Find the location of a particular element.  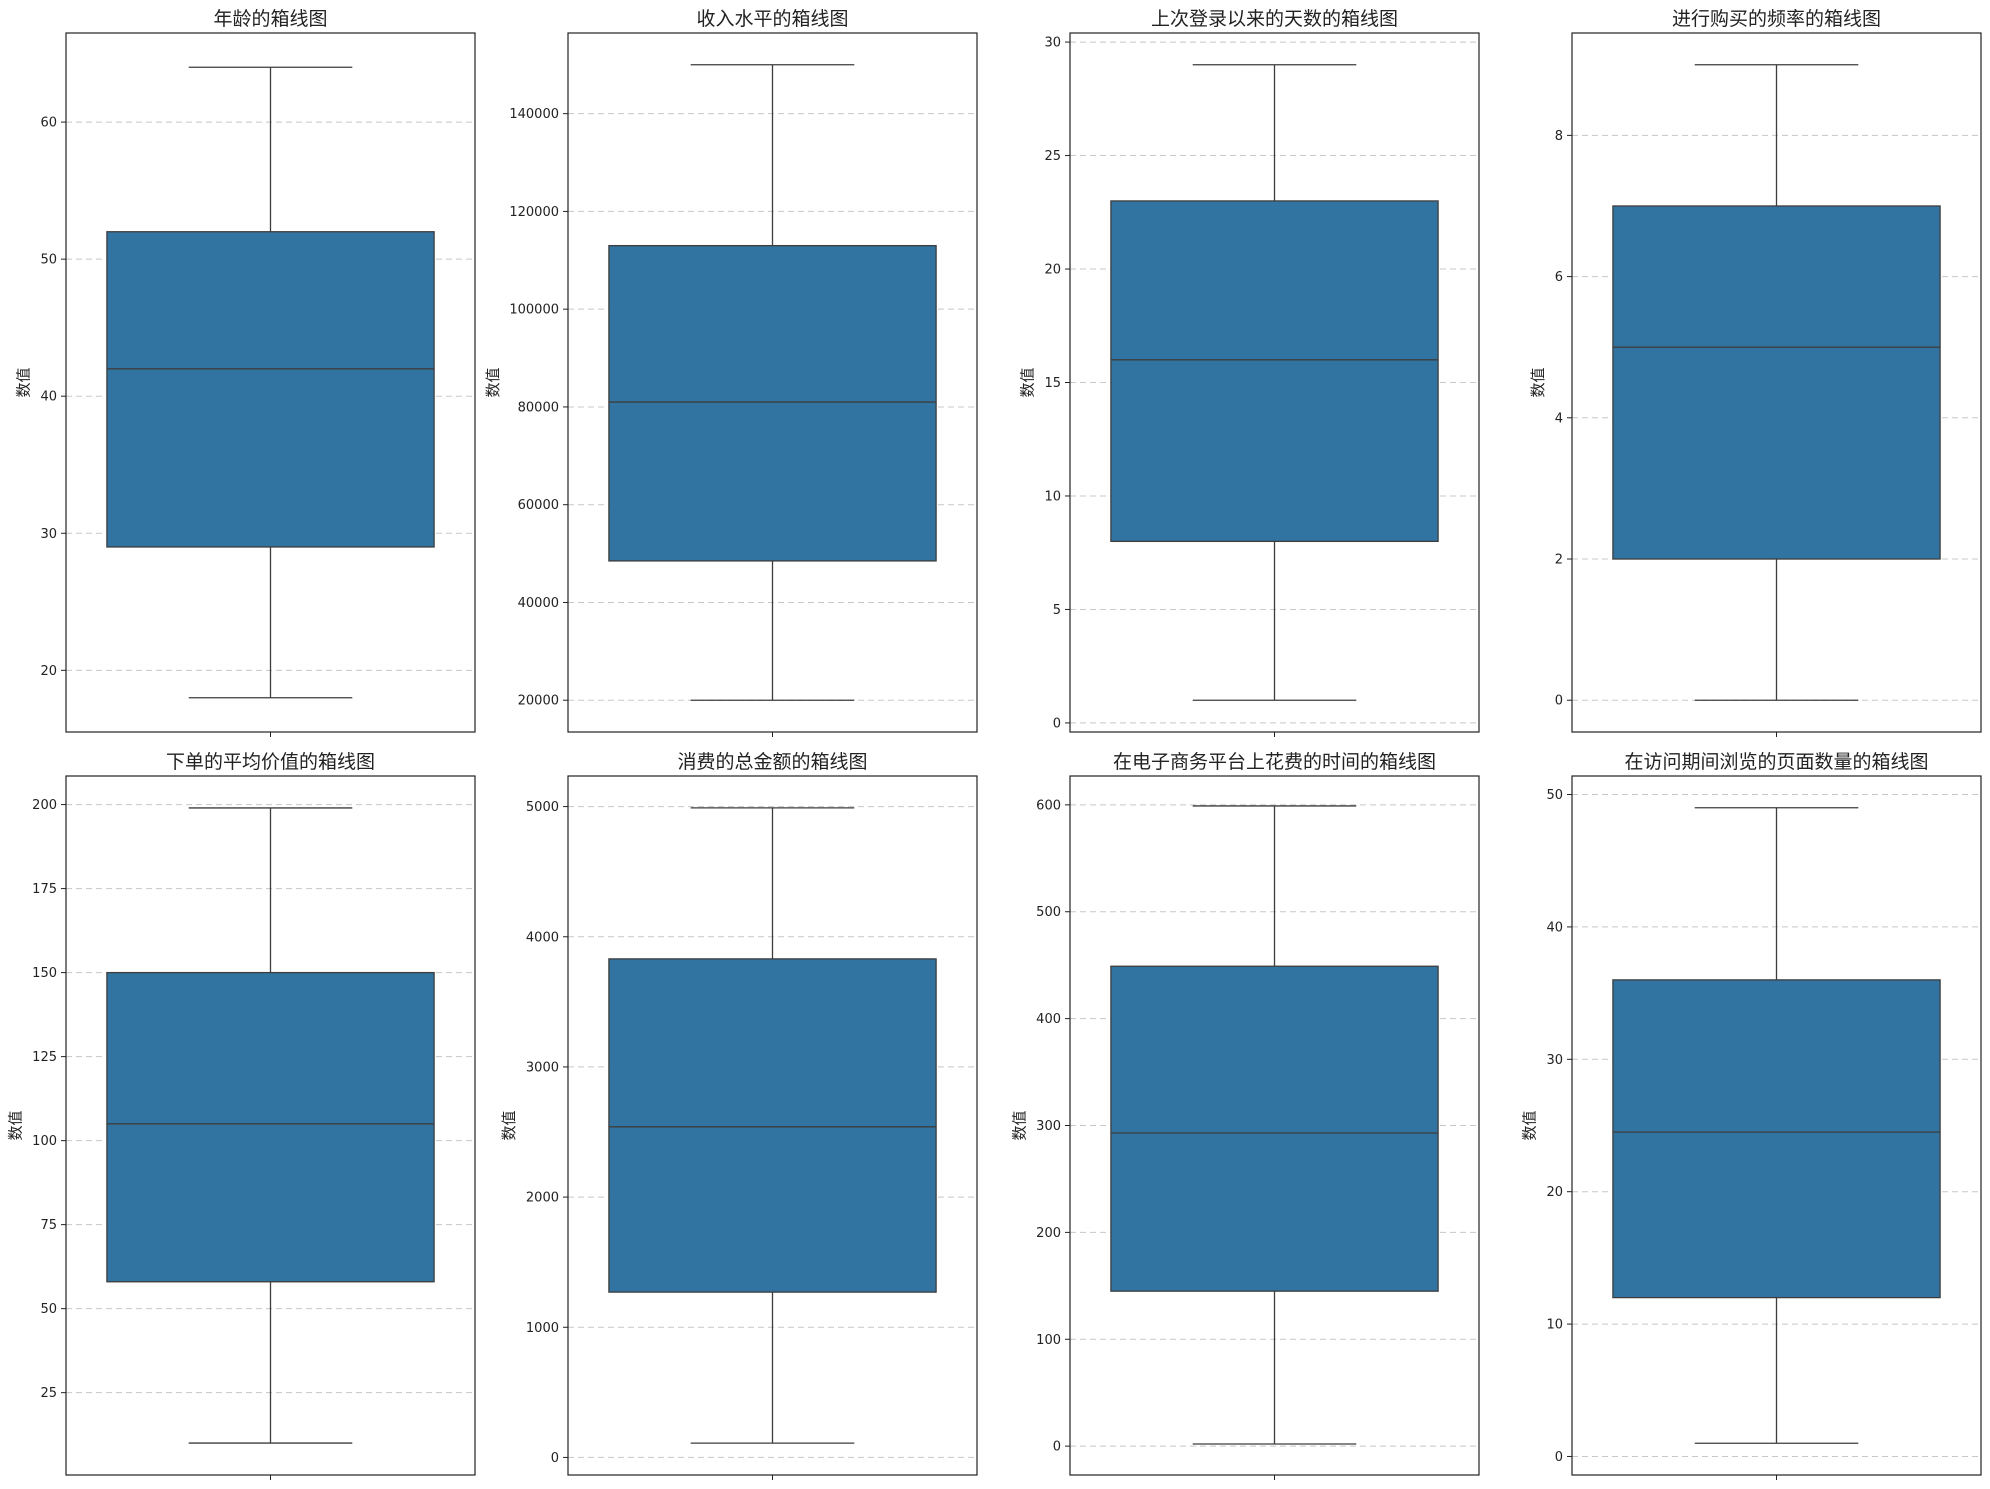

y-tick-label: 500 is located at coordinates (1048, 912).